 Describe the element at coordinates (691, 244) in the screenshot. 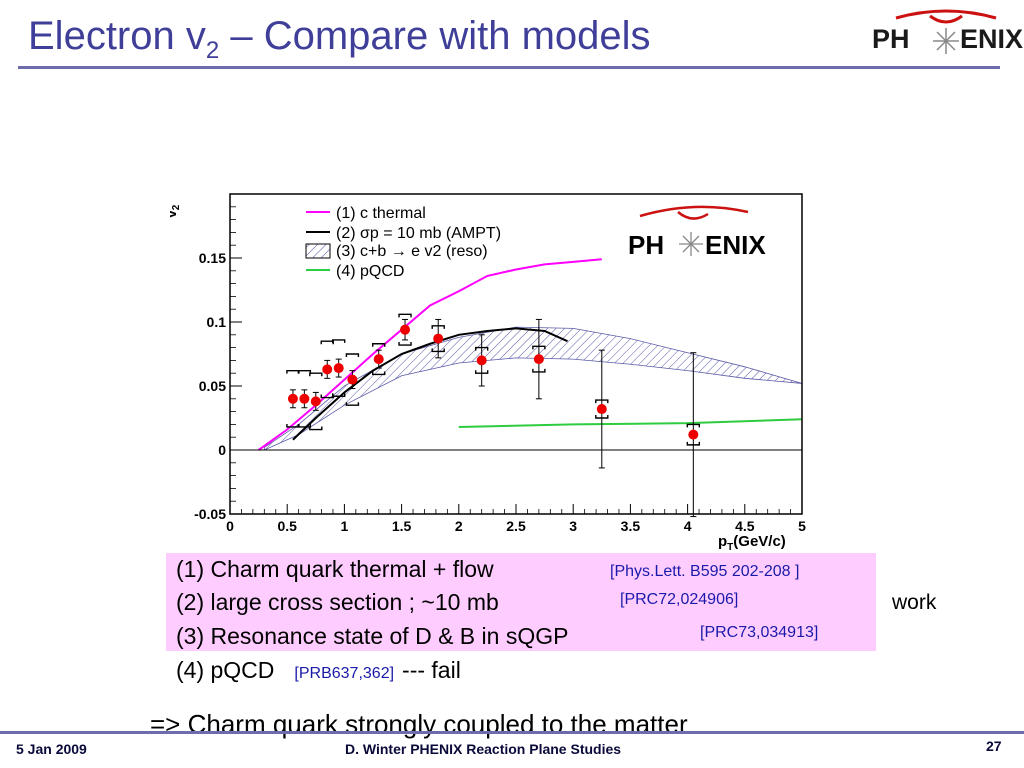

I see `chart-logo-star-icon` at that location.